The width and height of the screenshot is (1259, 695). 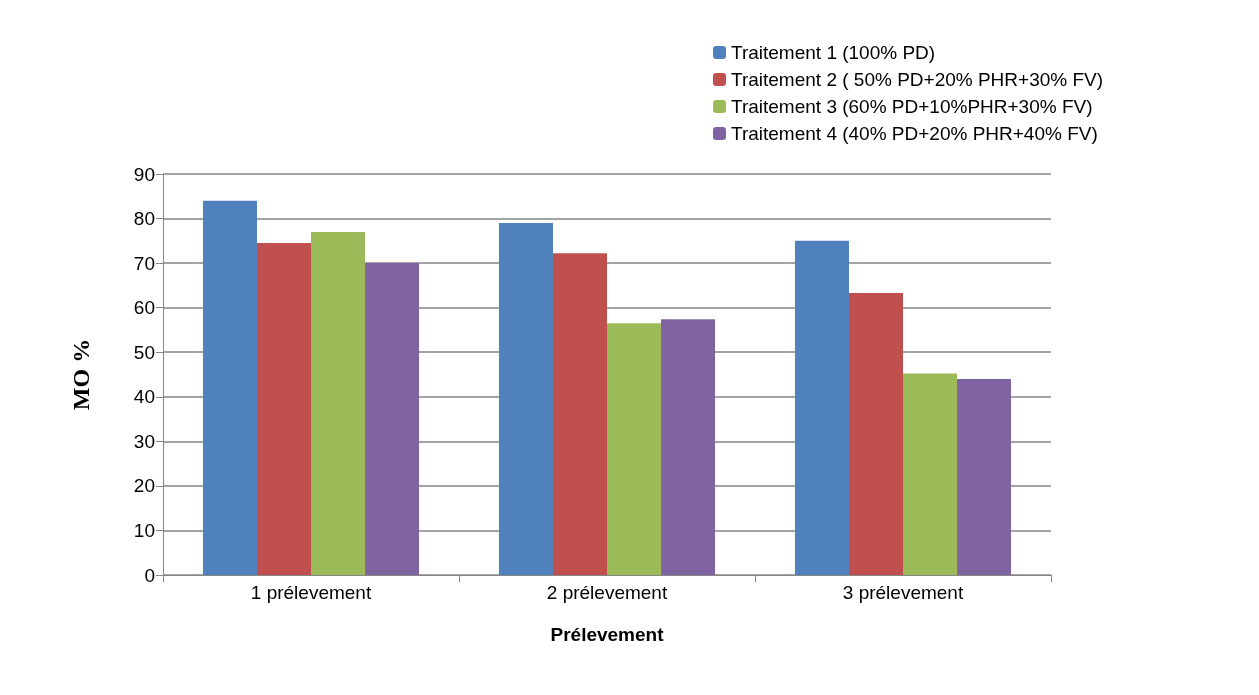 What do you see at coordinates (912, 106) in the screenshot?
I see `legend-label: Traitement 3 (60% PD+10%PHR+30% FV)` at bounding box center [912, 106].